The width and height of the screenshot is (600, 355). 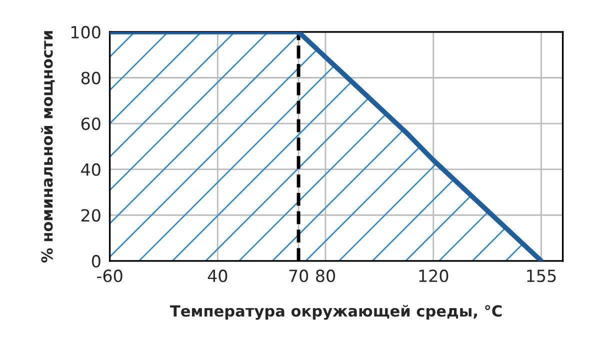 I want to click on y-tick-label: 20, so click(x=90, y=215).